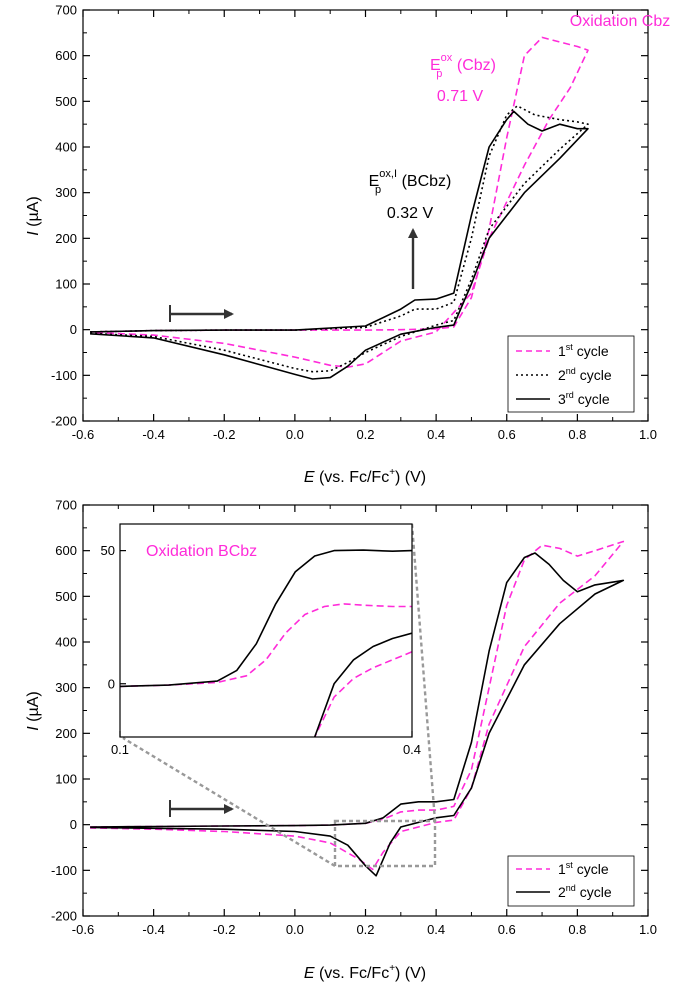  What do you see at coordinates (365, 972) in the screenshot?
I see `bottom-x-axis-label: E (vs. Fc/Fc+) (V)` at bounding box center [365, 972].